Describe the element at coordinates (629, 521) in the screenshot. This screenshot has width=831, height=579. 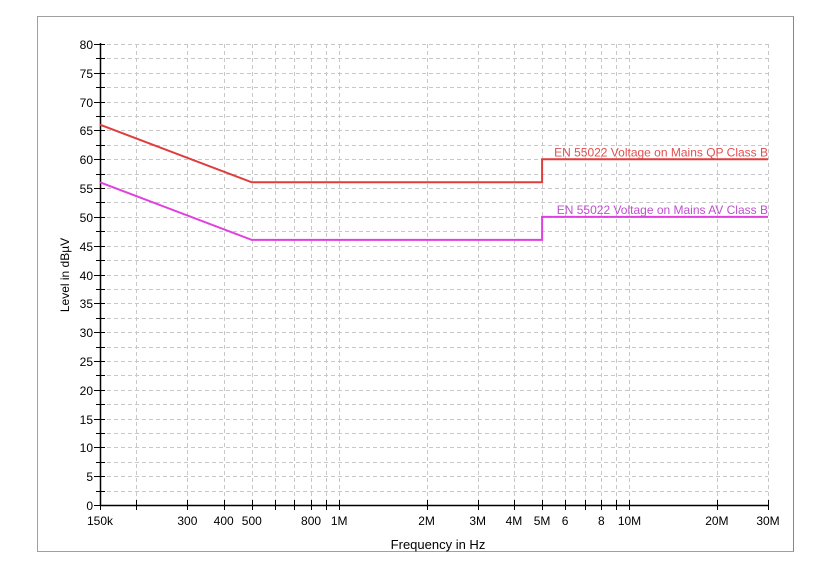
I see `x-tick-label: 10M` at that location.